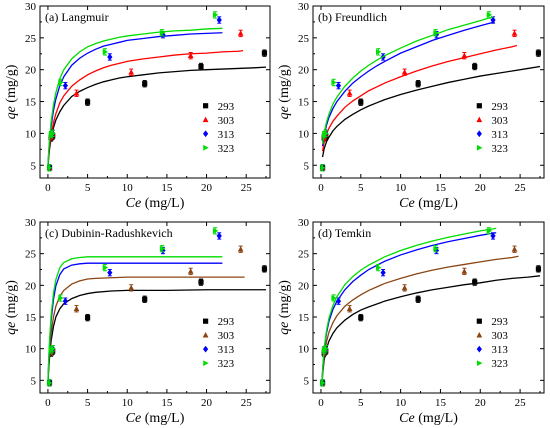  I want to click on x-tick-label: 25, so click(247, 403).